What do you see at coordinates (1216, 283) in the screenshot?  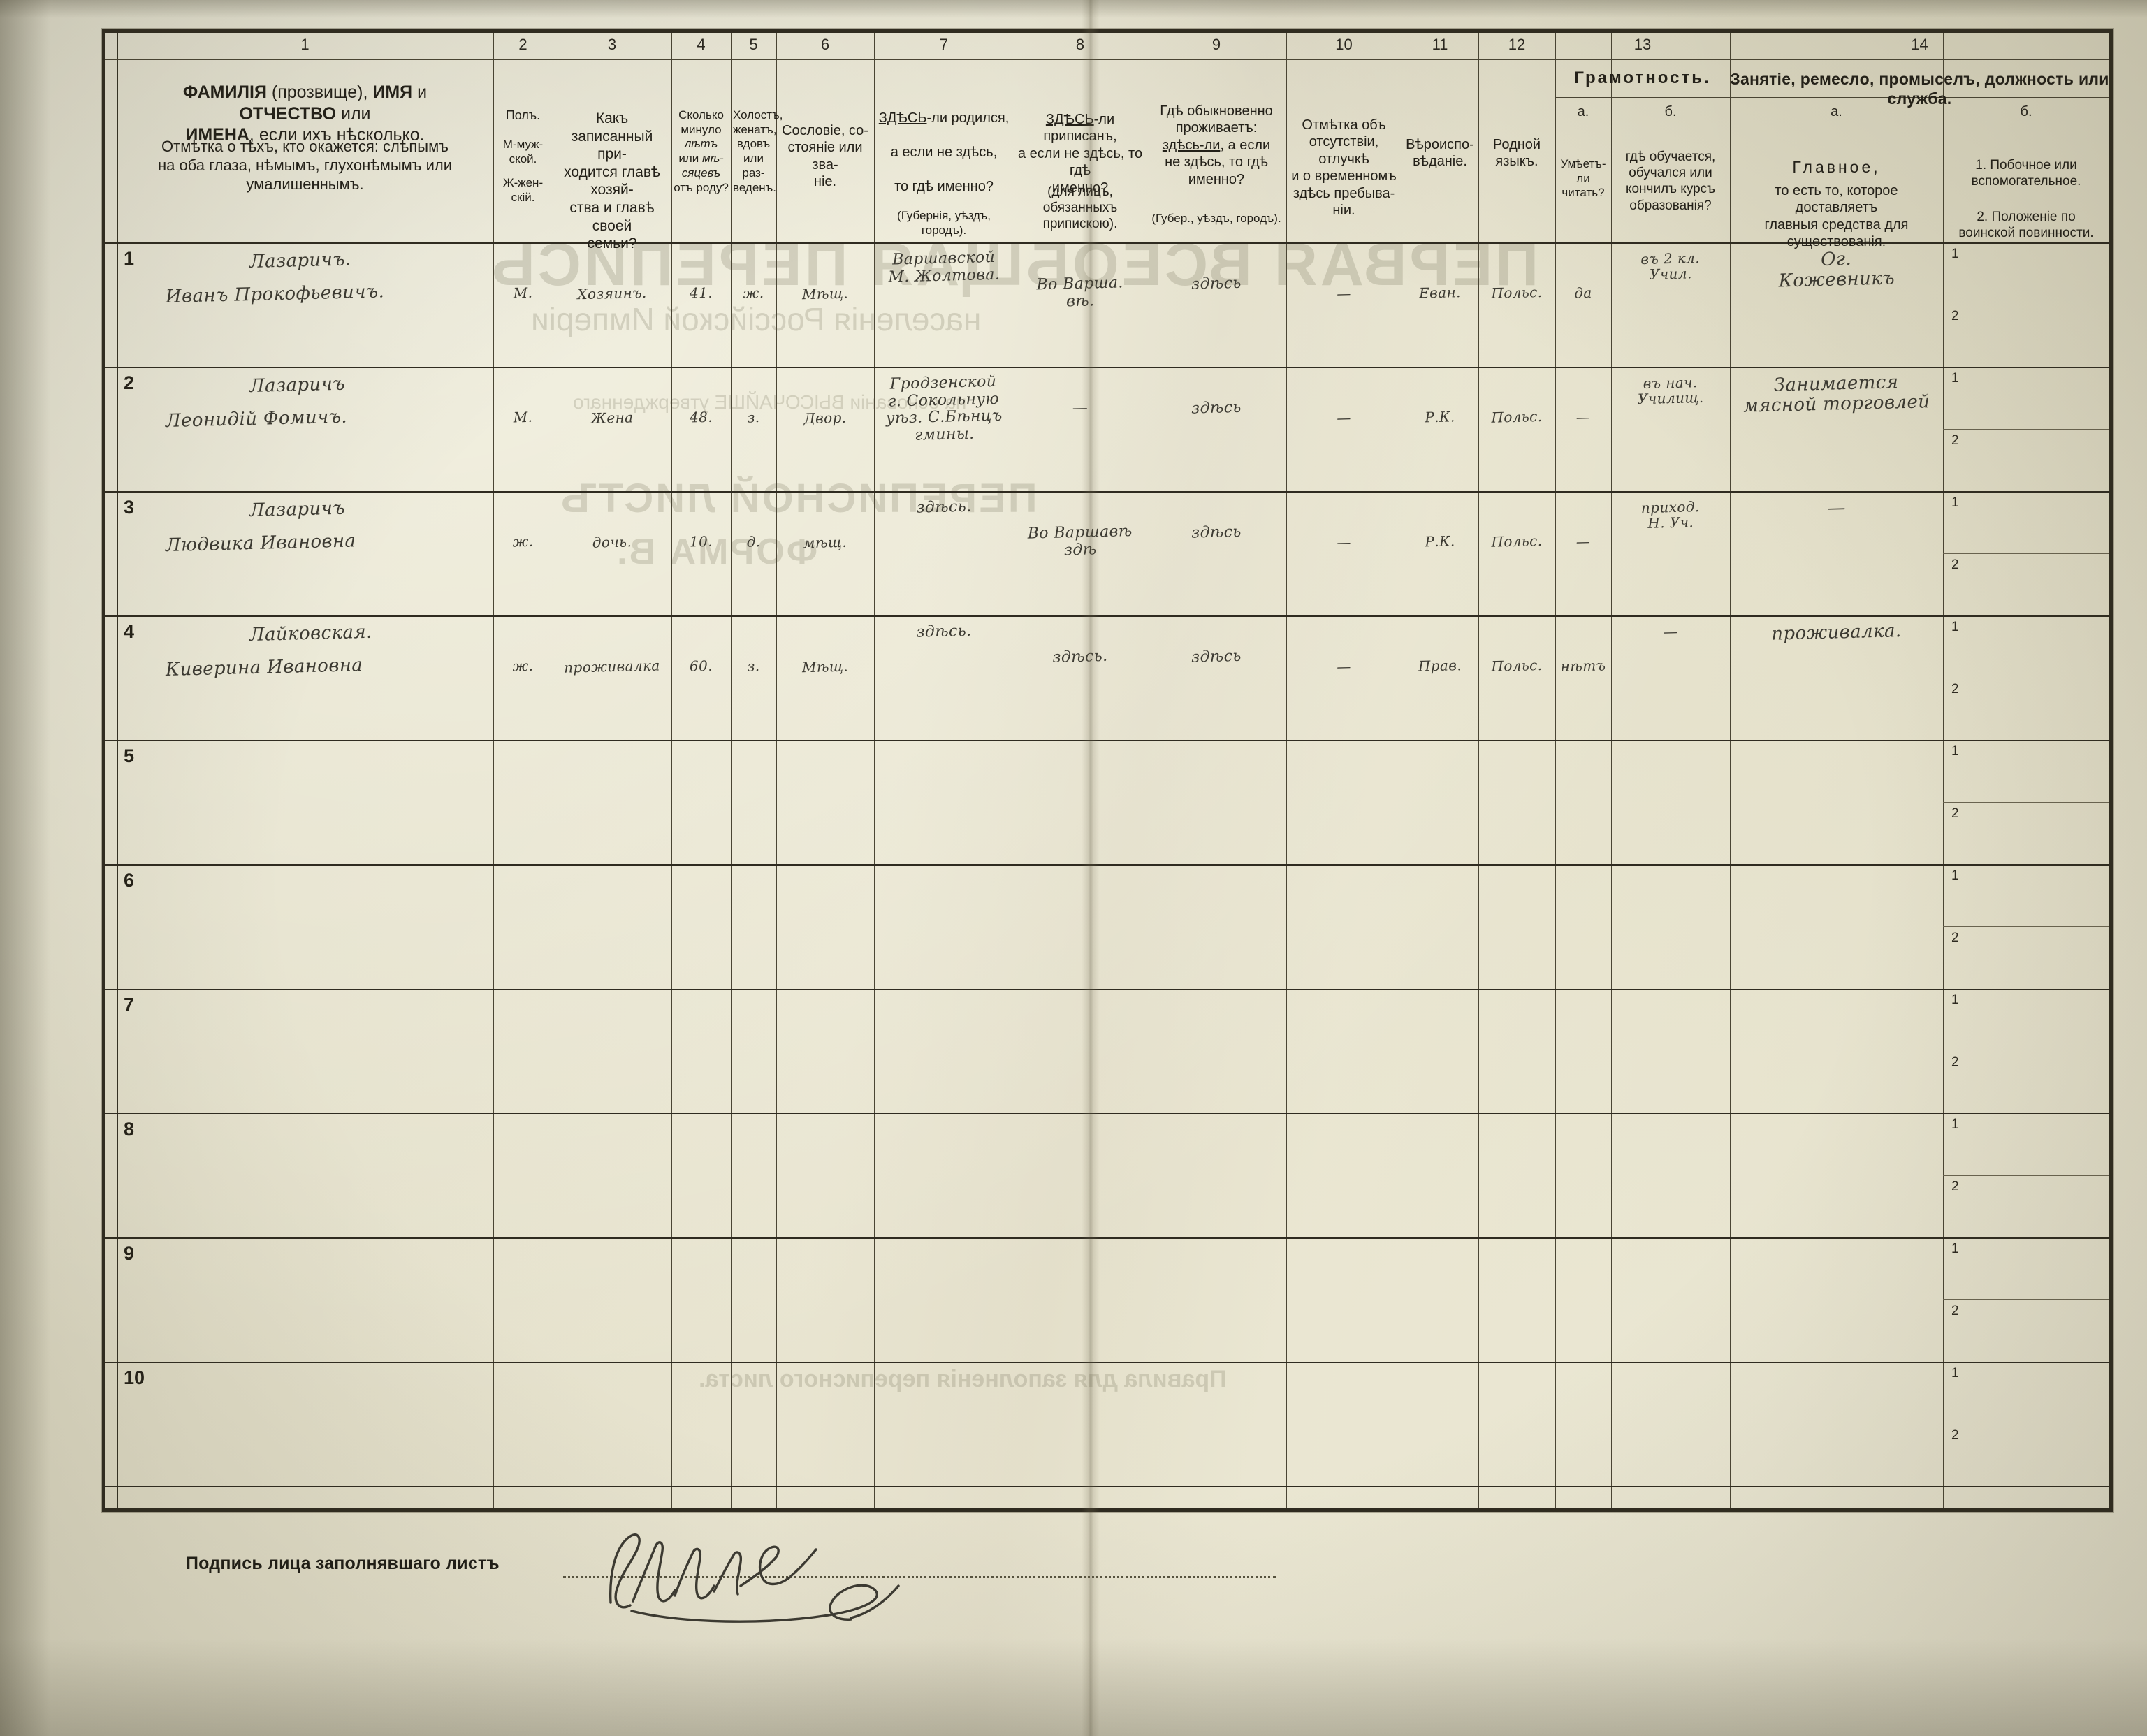 I see `row-1-c9: здѣсь` at bounding box center [1216, 283].